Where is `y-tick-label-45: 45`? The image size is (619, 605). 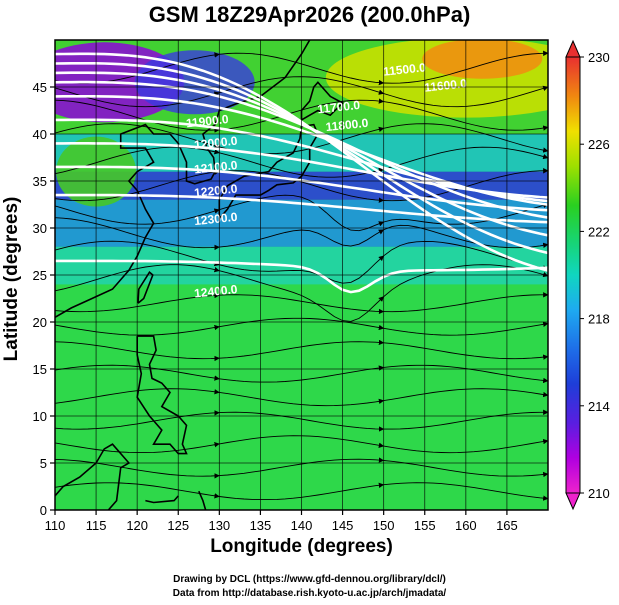
y-tick-label-45: 45 is located at coordinates (40, 87).